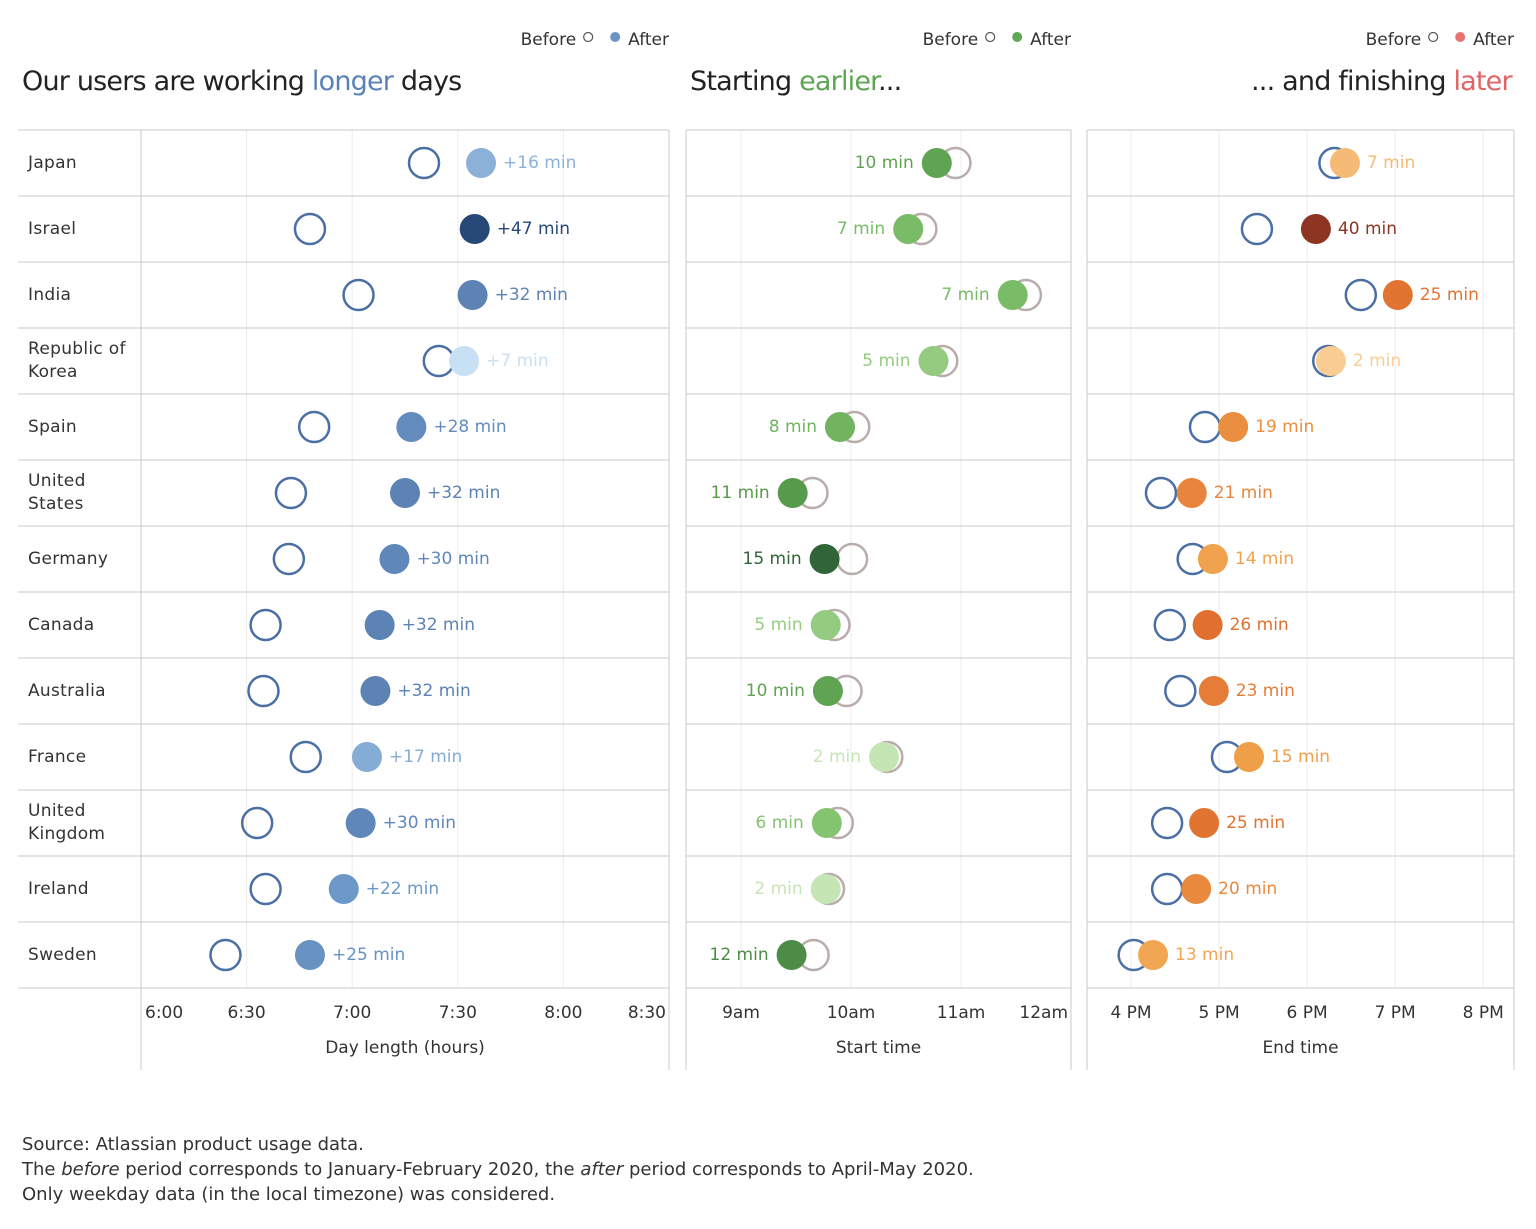  Describe the element at coordinates (778, 625) in the screenshot. I see `change-label: 5 min` at that location.